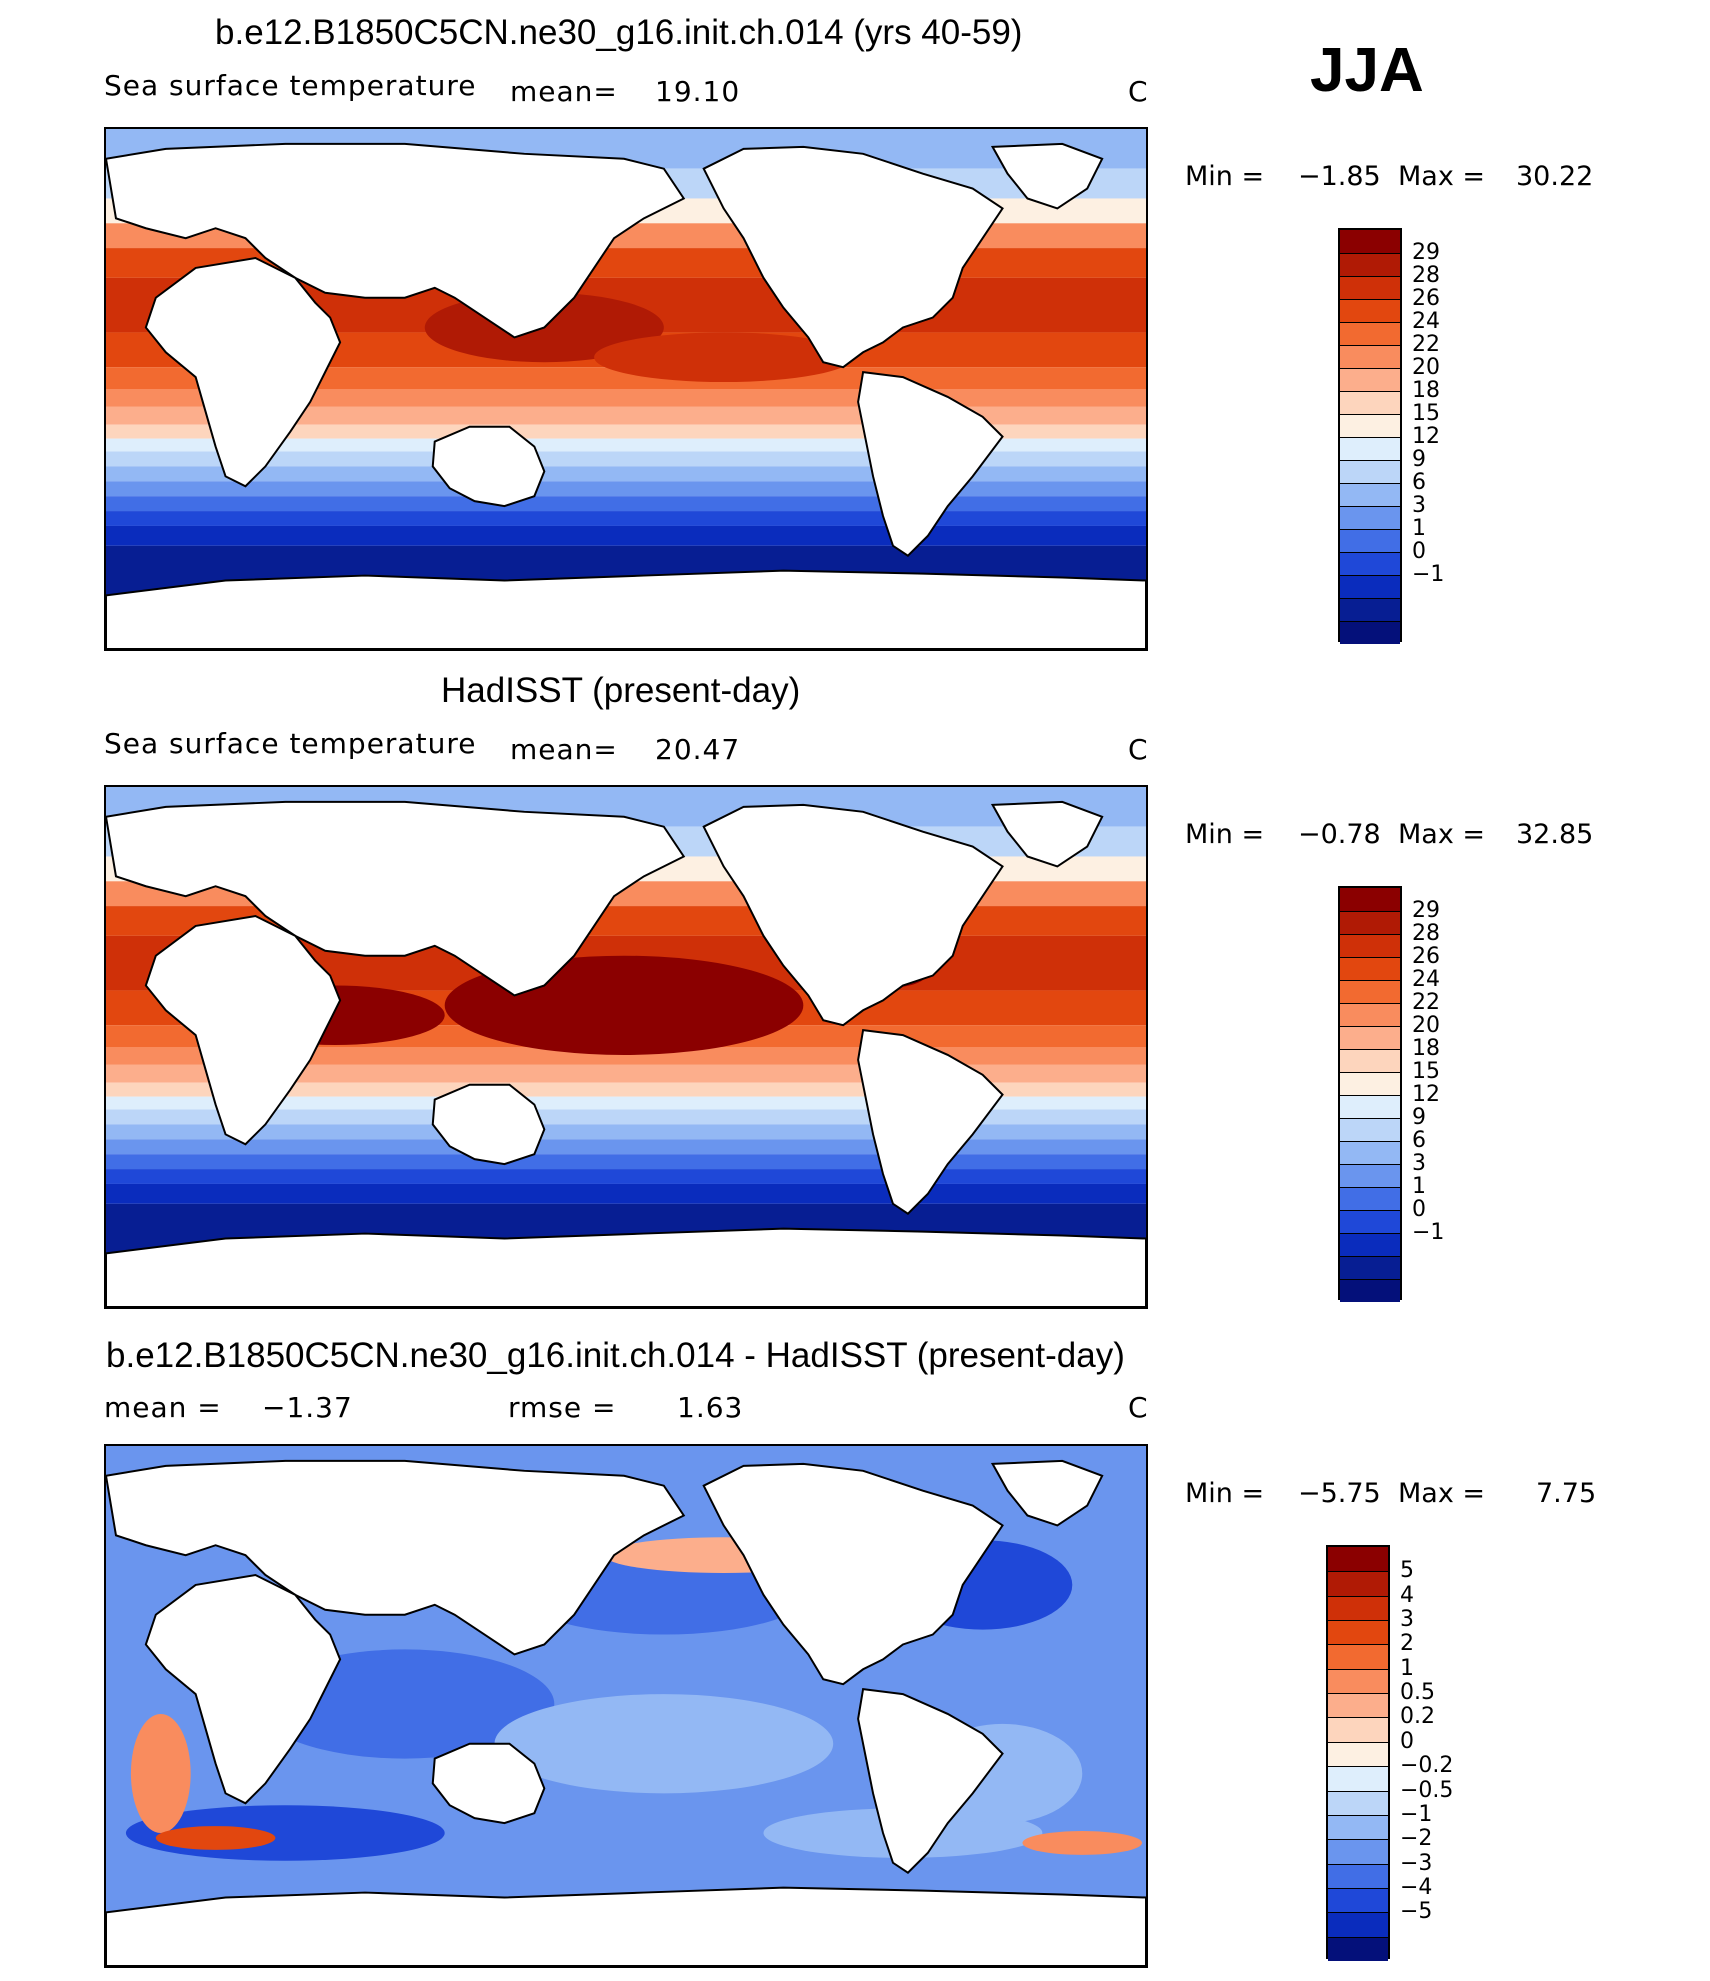 This screenshot has width=1710, height=1981. What do you see at coordinates (1407, 1644) in the screenshot?
I see `colorbar-tick-label: 2` at bounding box center [1407, 1644].